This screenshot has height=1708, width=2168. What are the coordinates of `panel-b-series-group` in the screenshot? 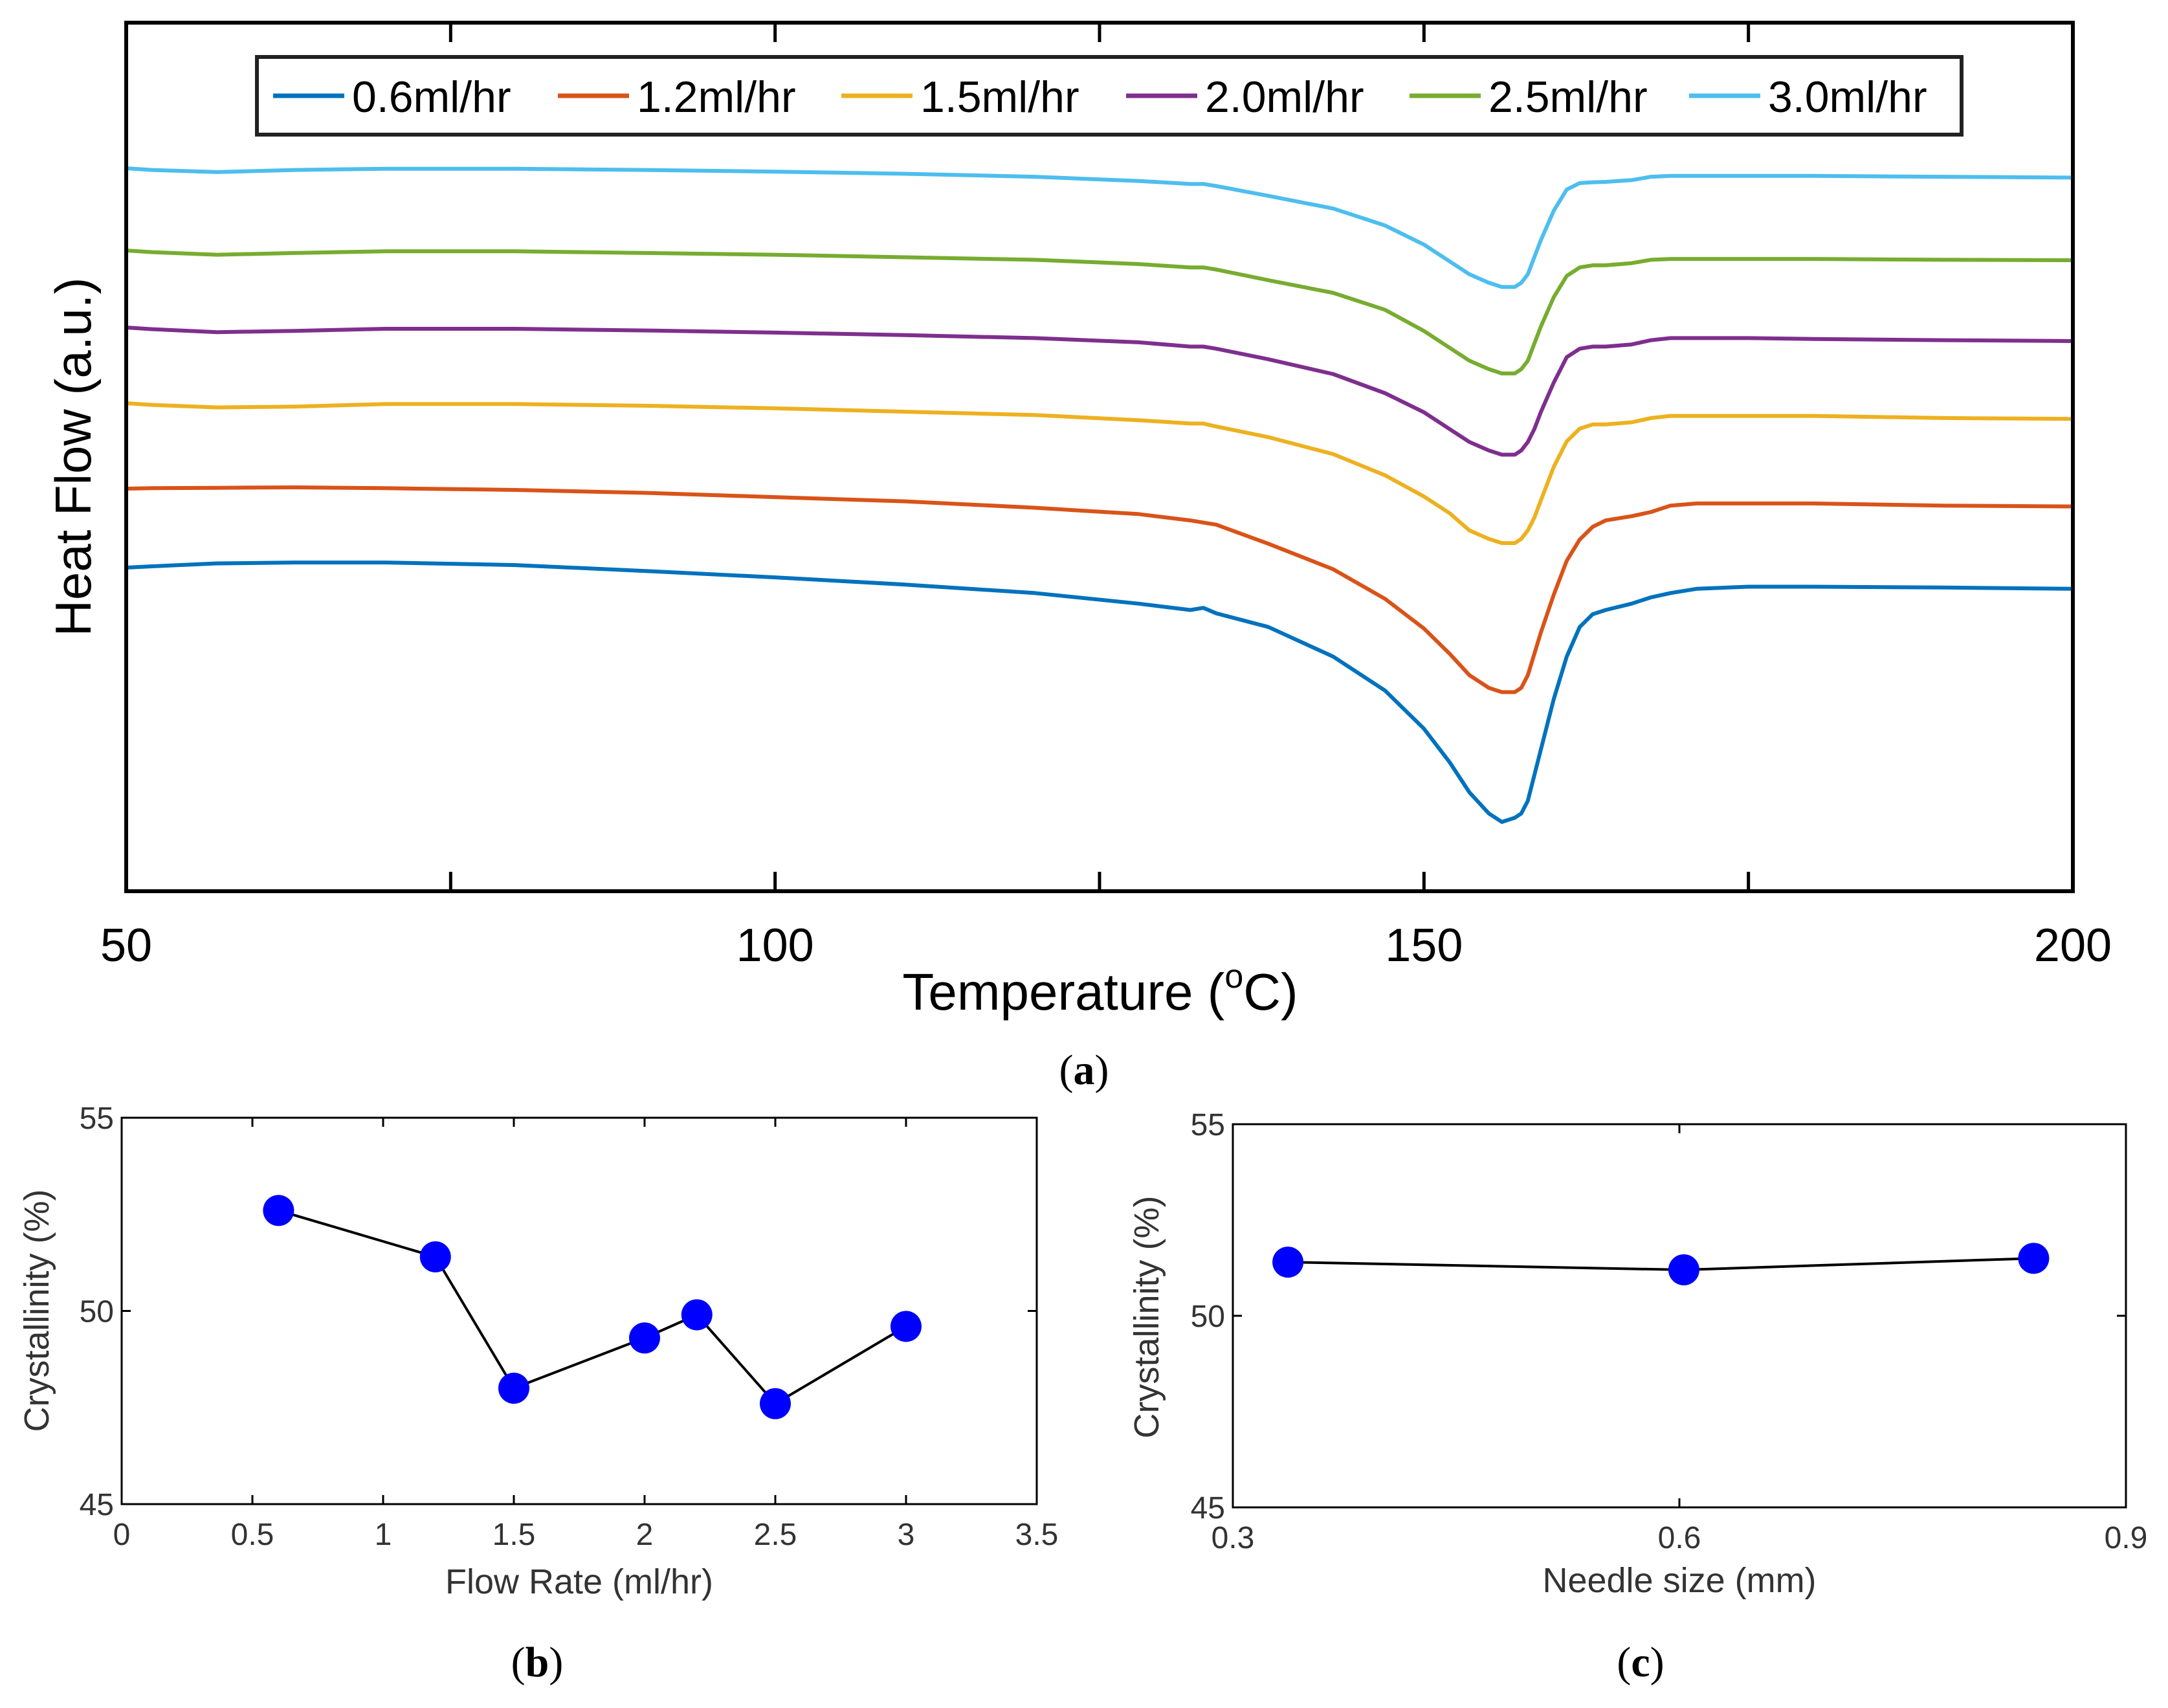 It's located at (592, 1307).